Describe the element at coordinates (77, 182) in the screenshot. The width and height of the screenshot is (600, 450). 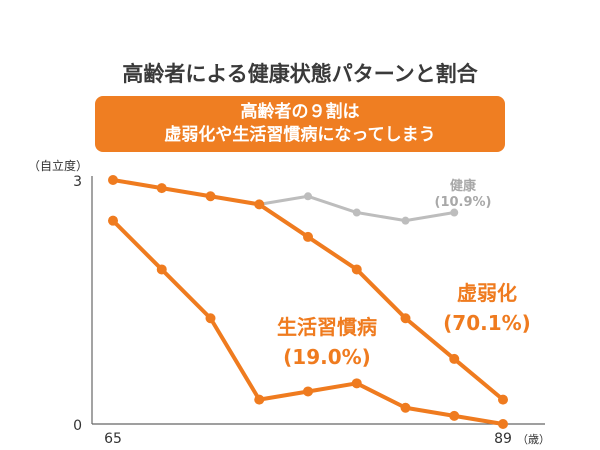
I see `y-tick-label-top: 3` at that location.